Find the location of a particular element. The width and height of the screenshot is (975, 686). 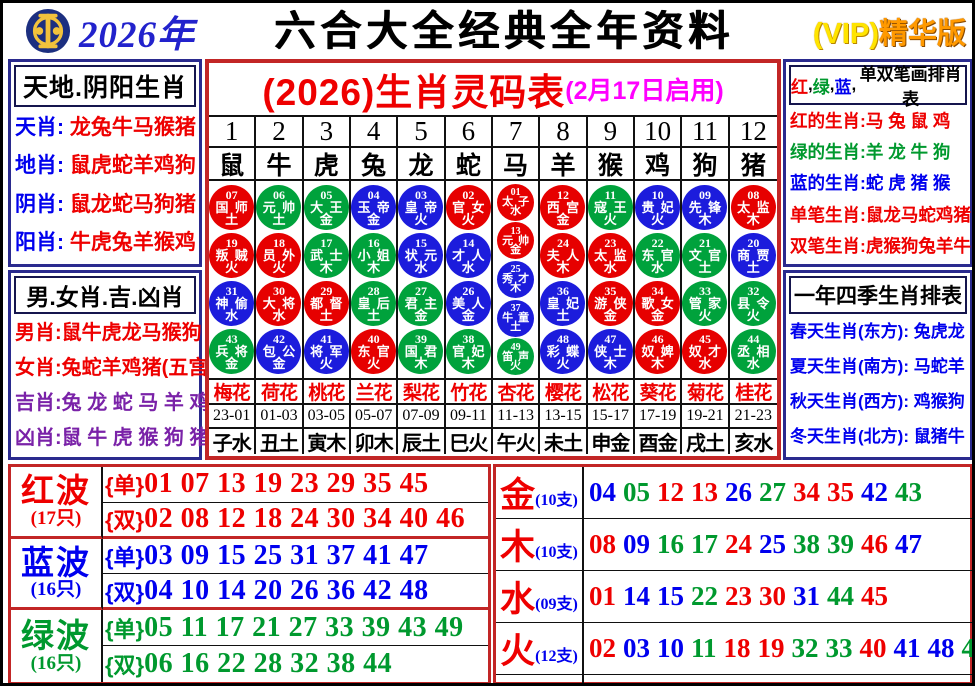

ball-name: 员外 is located at coordinates (278, 255).